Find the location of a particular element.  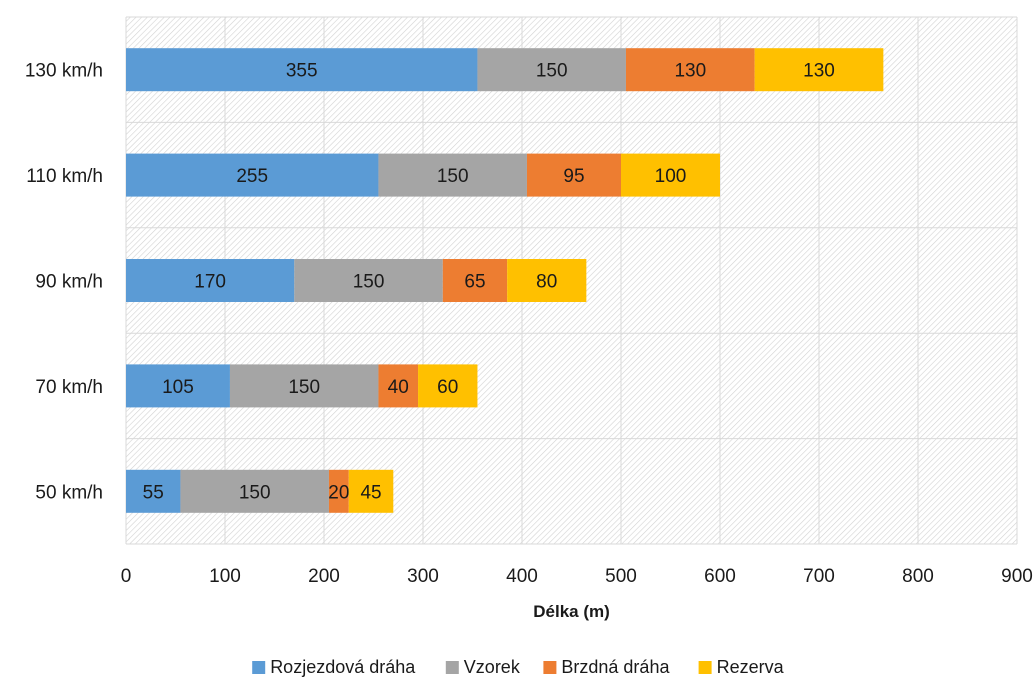

bar-brzdna-draha-110-km-h is located at coordinates (573, 175).